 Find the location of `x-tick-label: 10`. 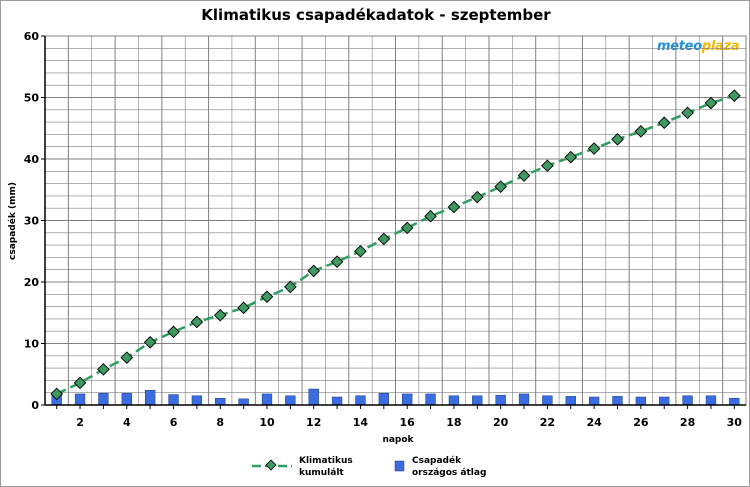

x-tick-label: 10 is located at coordinates (267, 422).